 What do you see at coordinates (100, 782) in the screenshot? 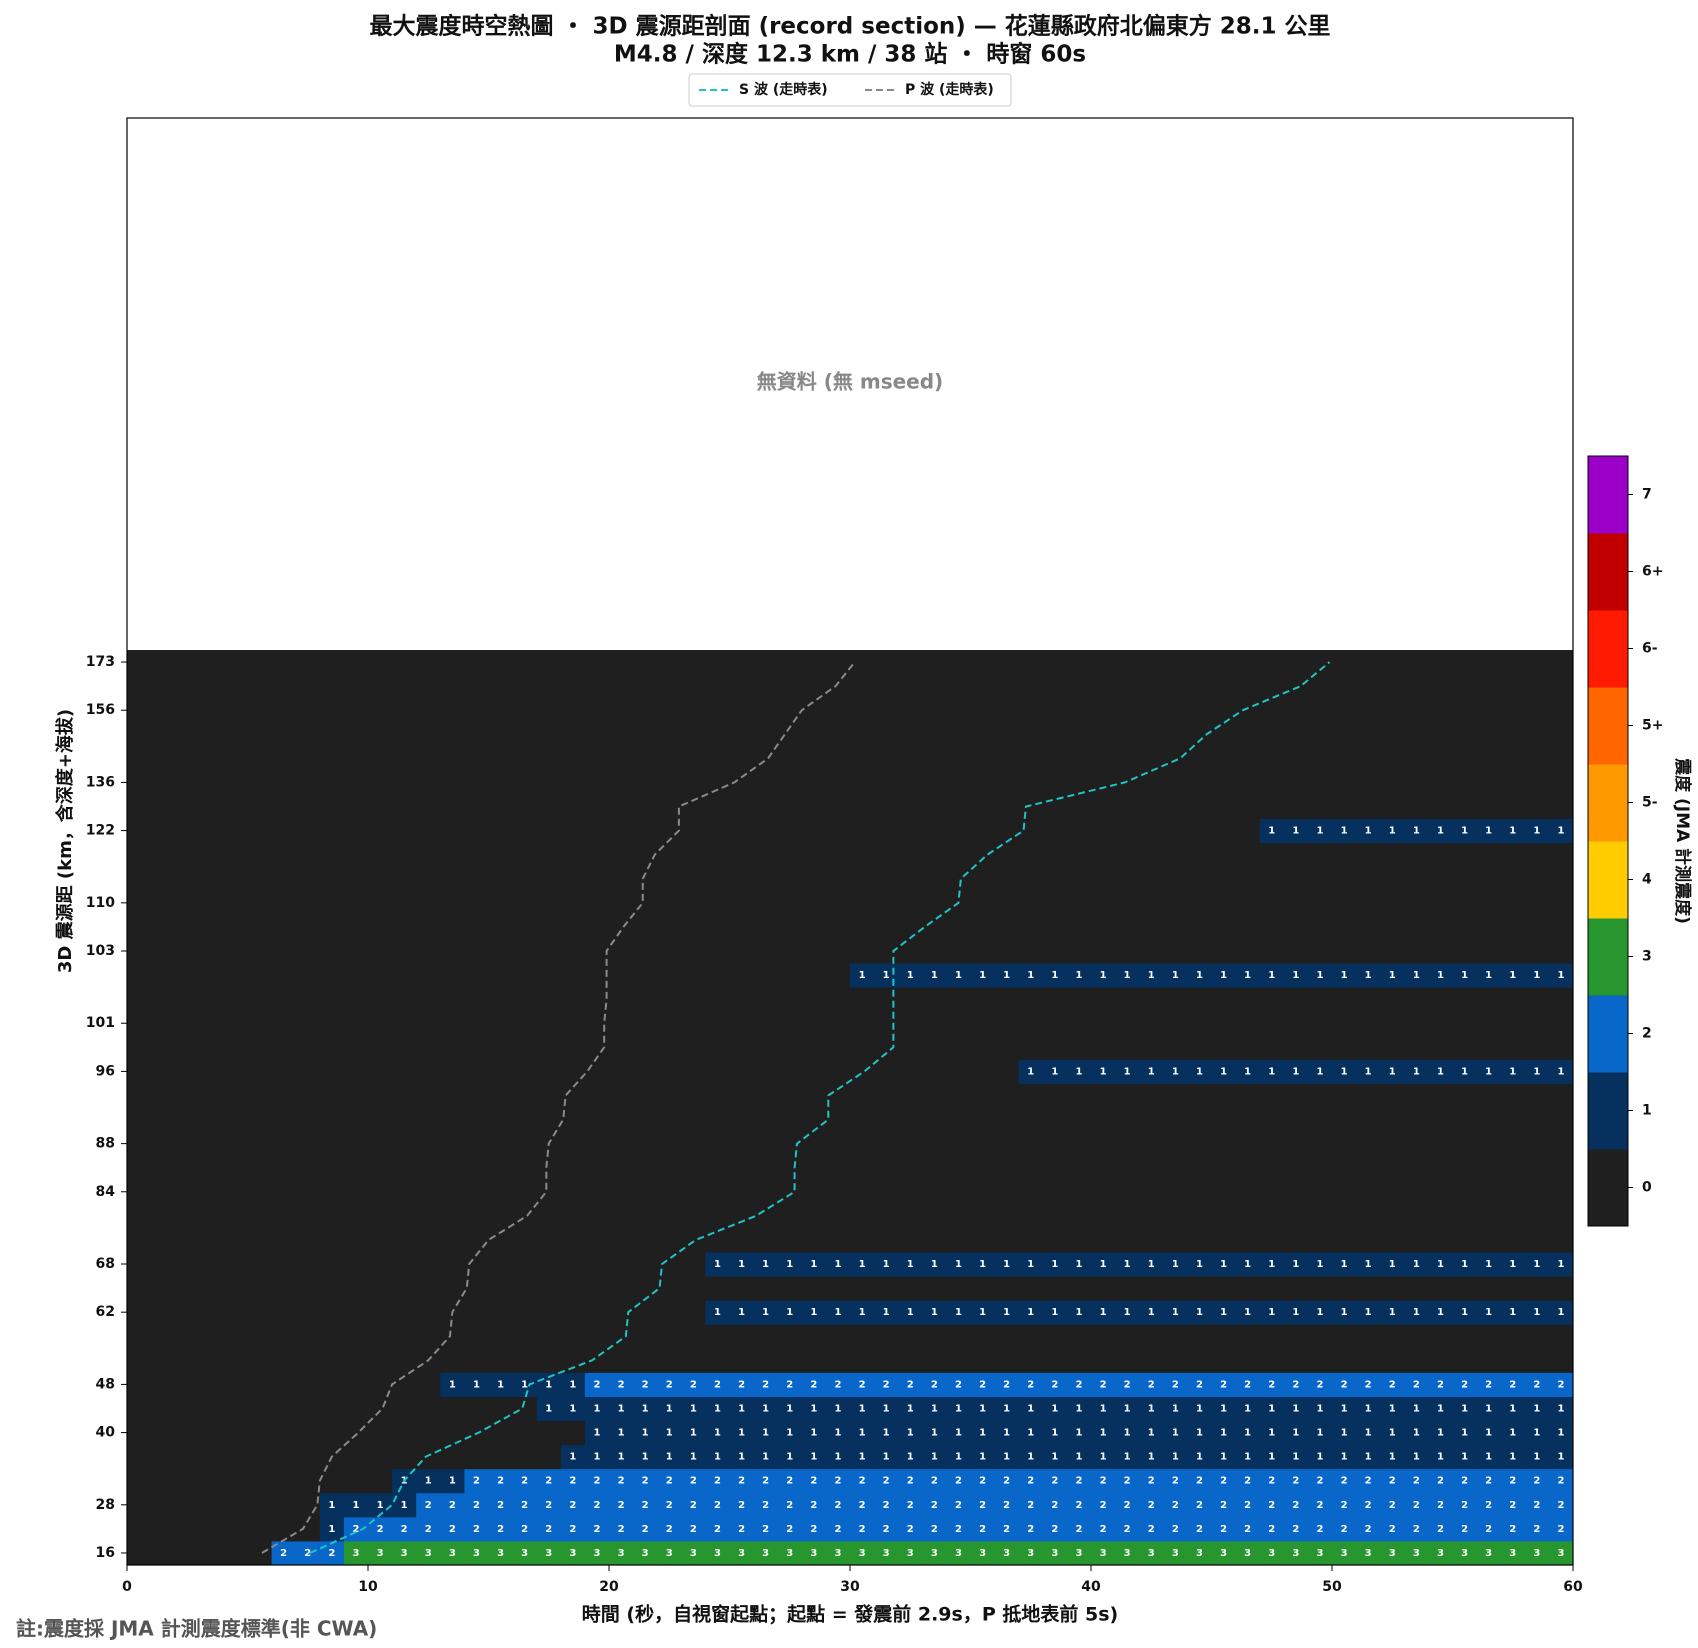
I see `y-tick-label: 136` at bounding box center [100, 782].